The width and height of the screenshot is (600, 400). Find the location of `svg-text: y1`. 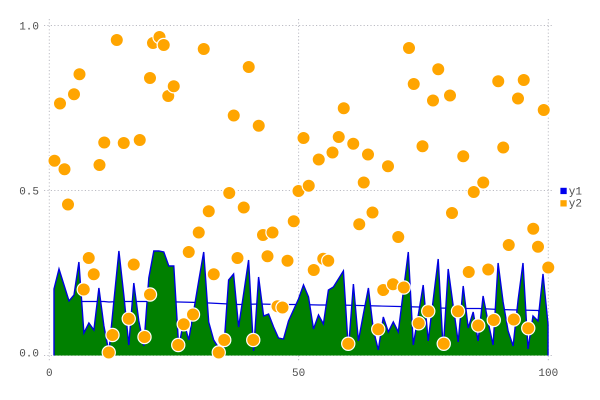

svg-text: y1 is located at coordinates (576, 192).